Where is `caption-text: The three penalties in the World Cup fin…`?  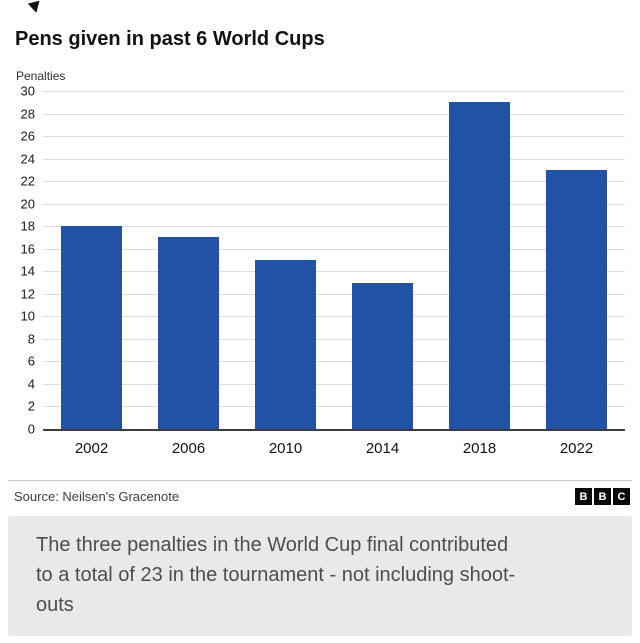 caption-text: The three penalties in the World Cup fin… is located at coordinates (276, 575).